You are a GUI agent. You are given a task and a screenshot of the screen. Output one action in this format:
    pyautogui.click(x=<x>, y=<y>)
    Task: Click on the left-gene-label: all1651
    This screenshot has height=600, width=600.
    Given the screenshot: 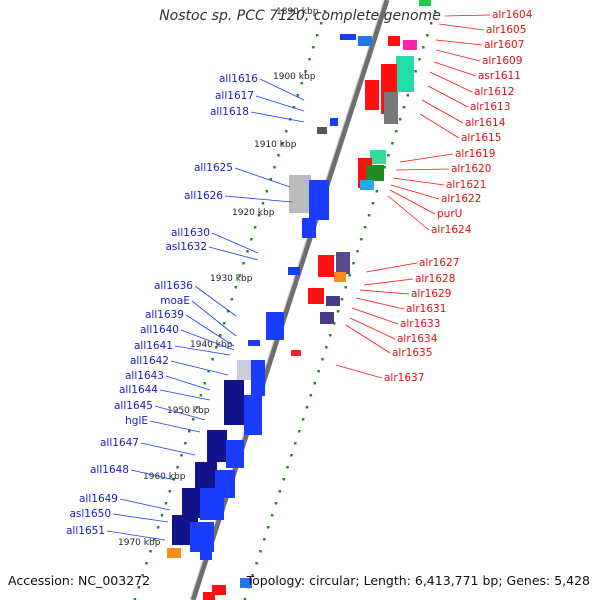 What is the action you would take?
    pyautogui.click(x=85, y=531)
    